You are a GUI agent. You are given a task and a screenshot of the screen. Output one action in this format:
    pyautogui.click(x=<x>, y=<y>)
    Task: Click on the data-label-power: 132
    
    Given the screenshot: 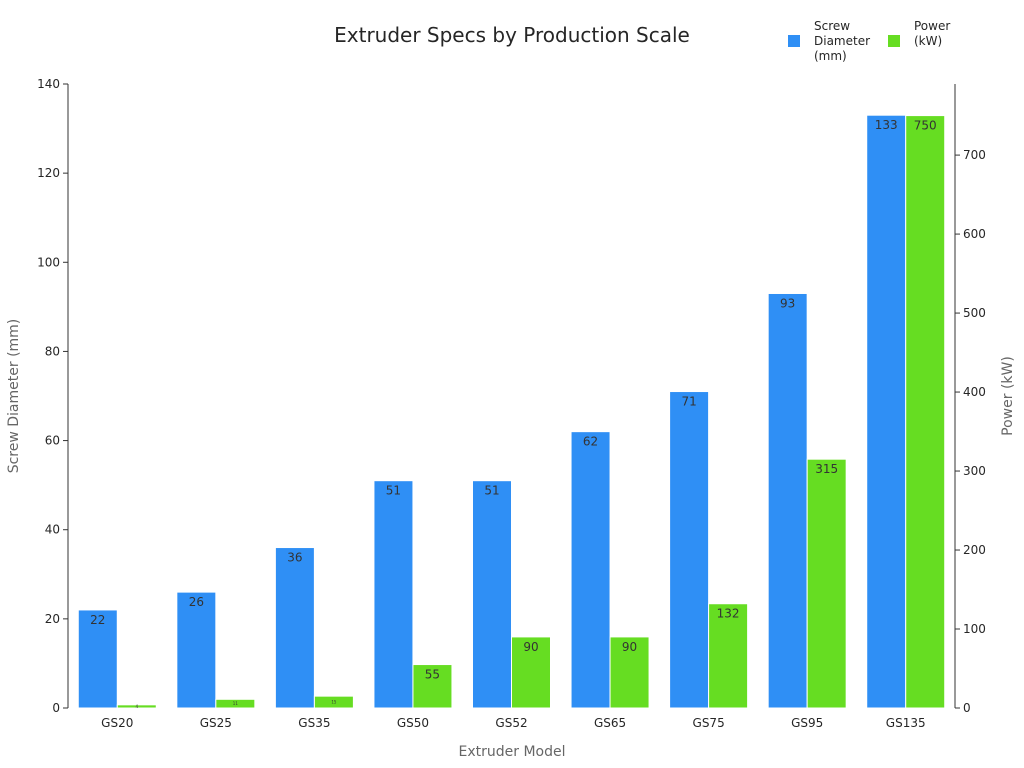 What is the action you would take?
    pyautogui.click(x=728, y=614)
    